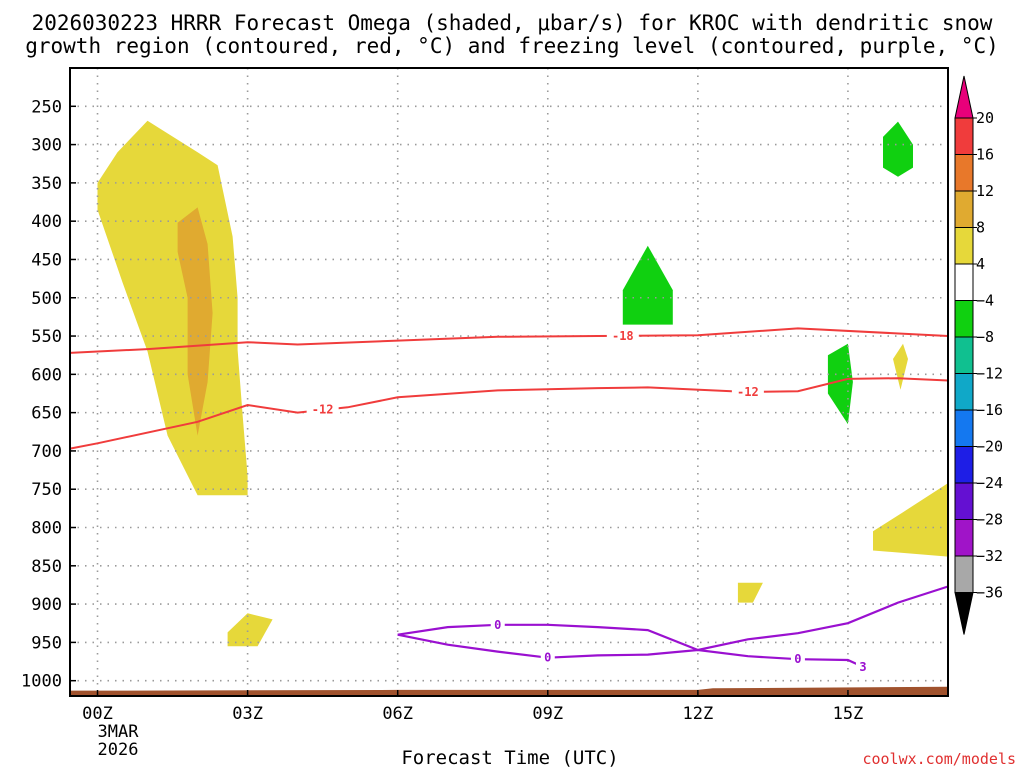  I want to click on dgz-lower-label-1-bg, so click(322, 409).